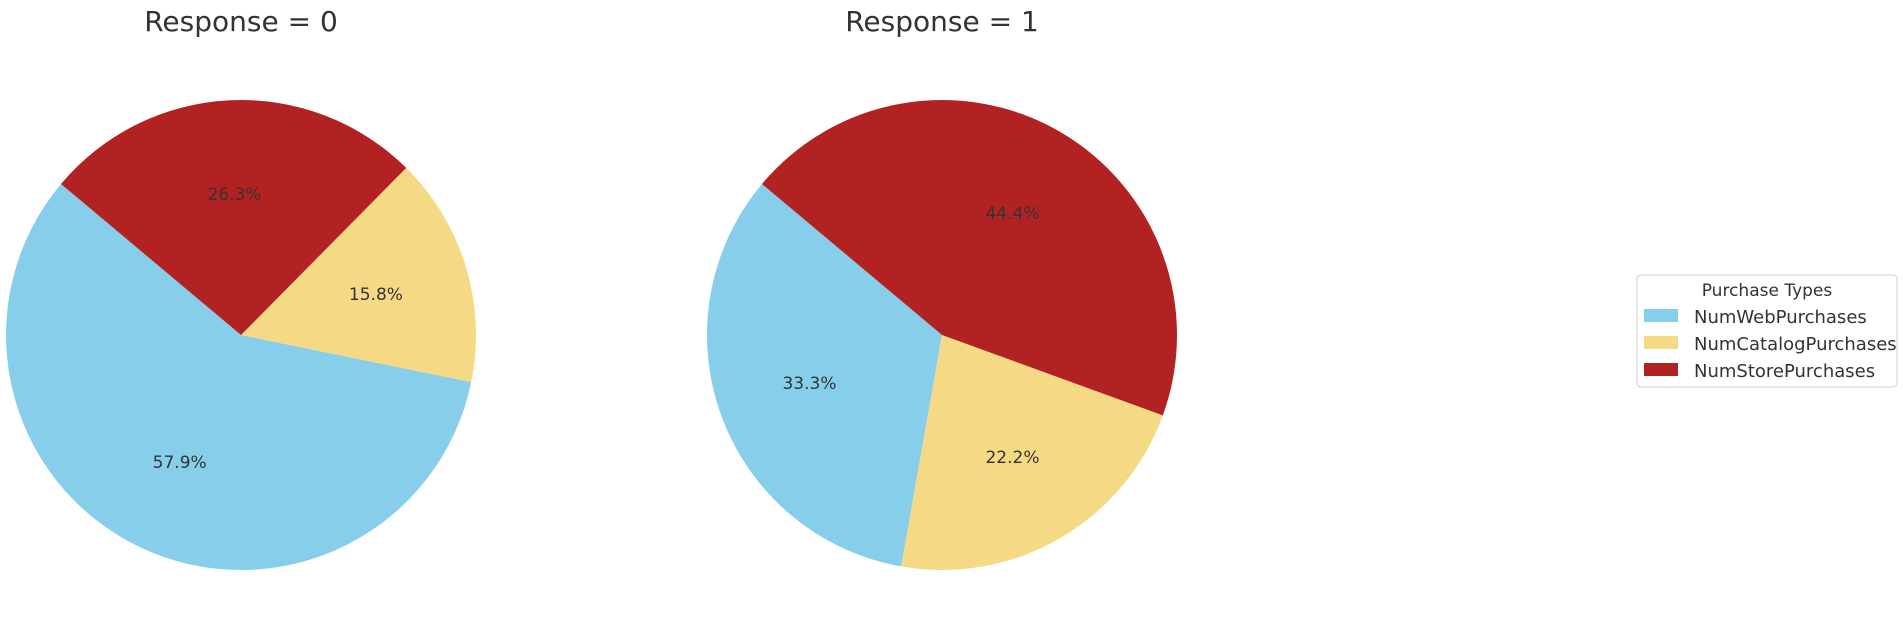  I want to click on pie-label-store: 26.3%, so click(234, 195).